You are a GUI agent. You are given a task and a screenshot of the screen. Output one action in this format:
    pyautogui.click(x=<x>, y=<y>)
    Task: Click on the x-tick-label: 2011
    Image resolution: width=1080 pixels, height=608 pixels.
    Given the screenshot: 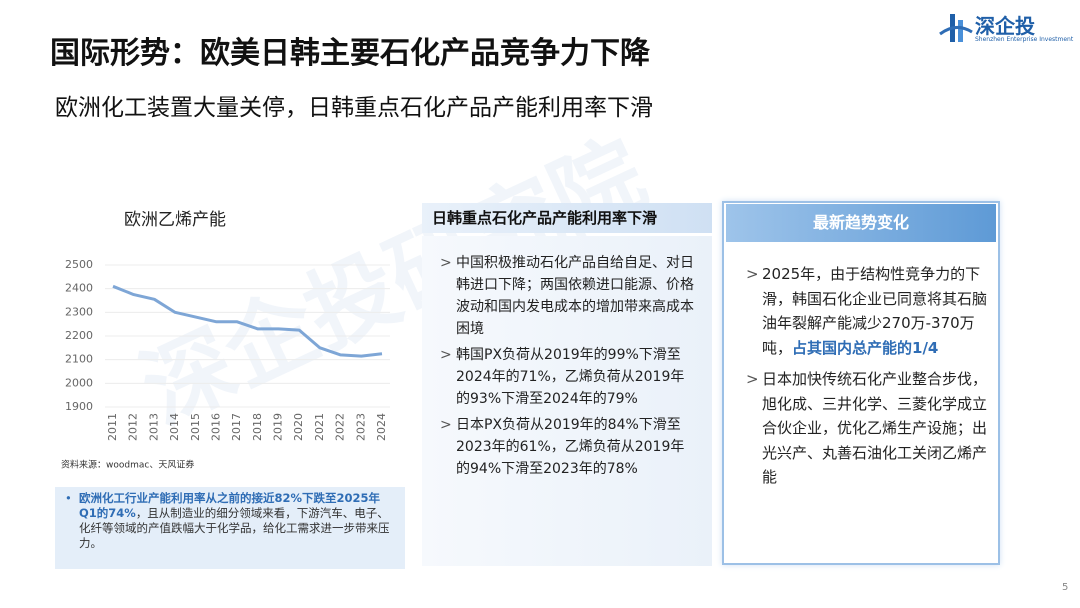 What is the action you would take?
    pyautogui.click(x=112, y=427)
    